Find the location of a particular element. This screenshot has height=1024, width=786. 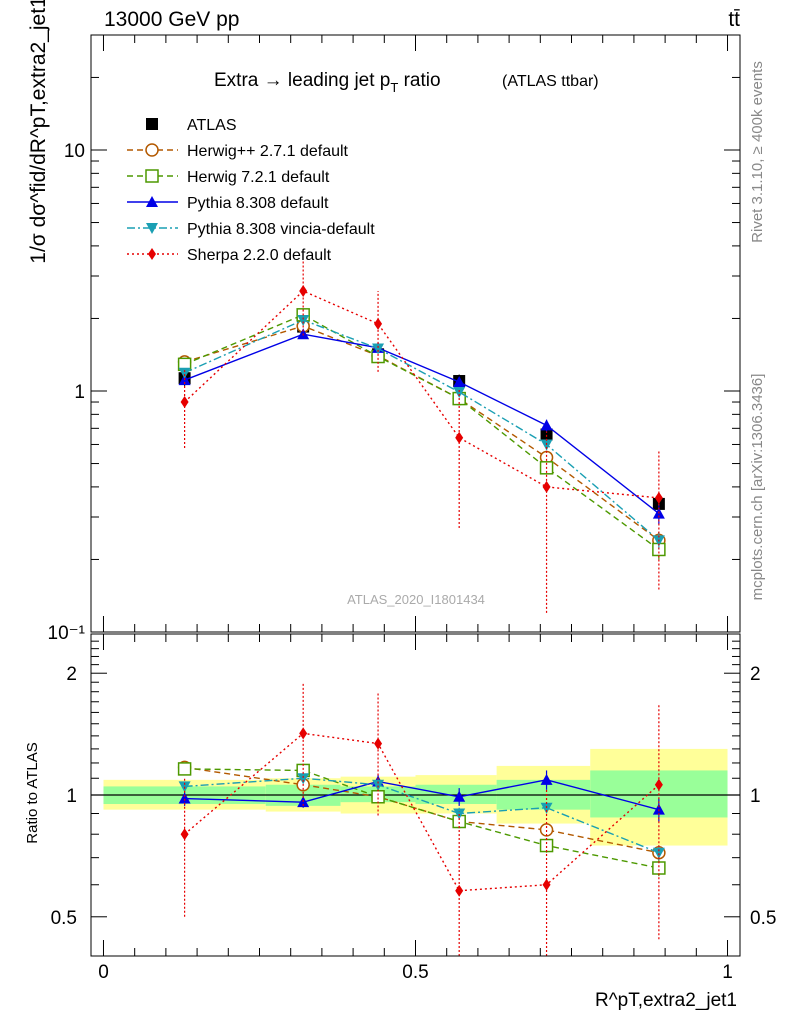

ratio-y-label: Ratio to ATLAS is located at coordinates (32, 792).